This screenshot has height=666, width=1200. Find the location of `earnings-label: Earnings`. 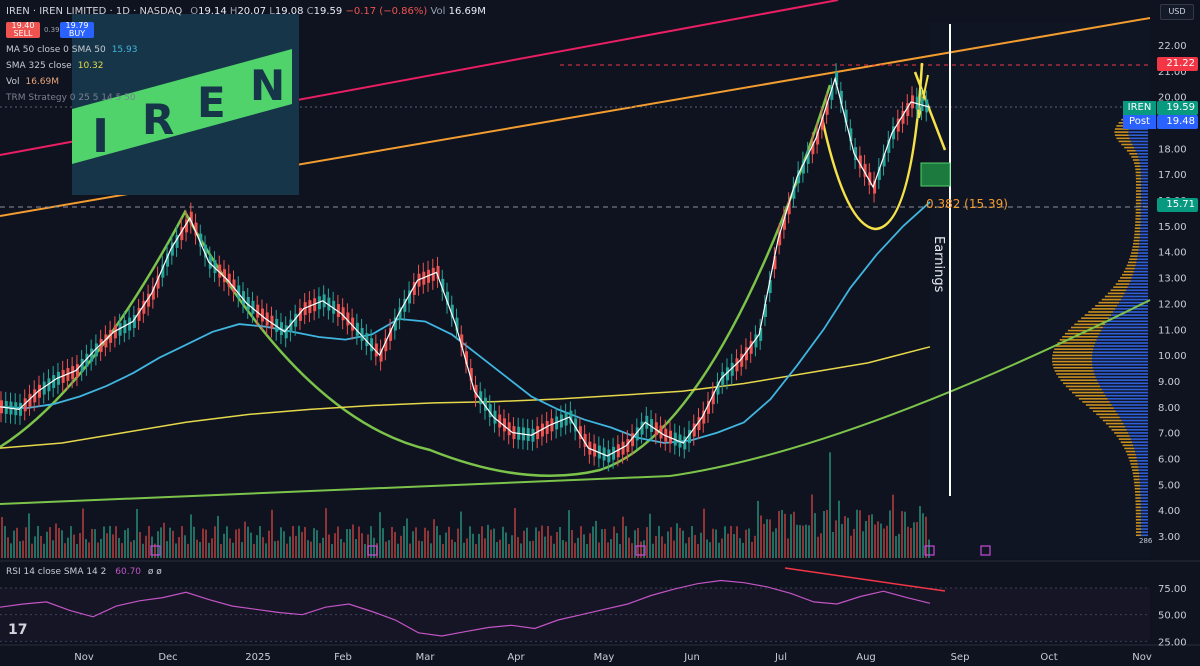

earnings-label: Earnings is located at coordinates (938, 264).